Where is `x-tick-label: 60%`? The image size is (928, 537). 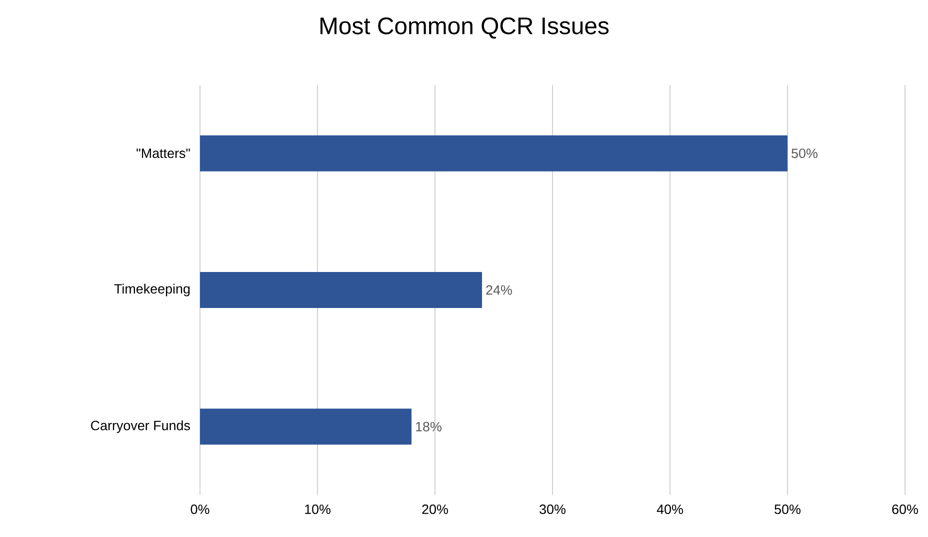
x-tick-label: 60% is located at coordinates (905, 509).